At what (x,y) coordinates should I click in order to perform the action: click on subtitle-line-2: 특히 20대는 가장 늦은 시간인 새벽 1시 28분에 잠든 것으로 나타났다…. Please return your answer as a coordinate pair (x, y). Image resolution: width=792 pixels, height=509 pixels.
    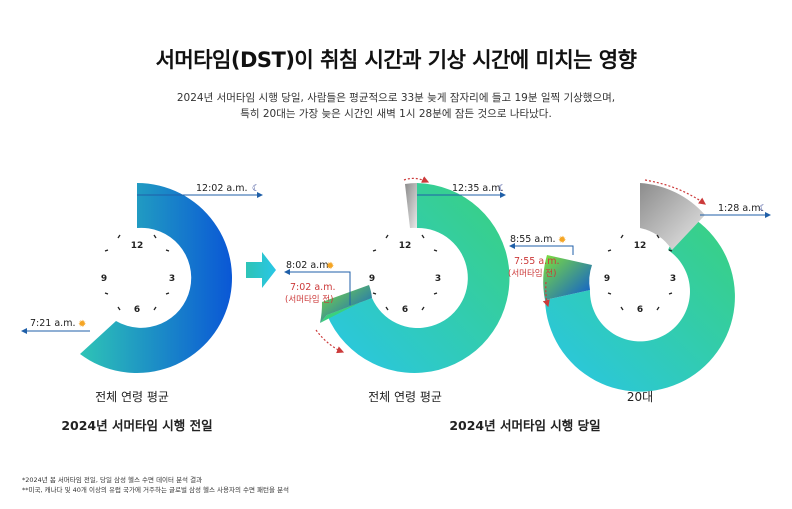
    Looking at the image, I should click on (396, 114).